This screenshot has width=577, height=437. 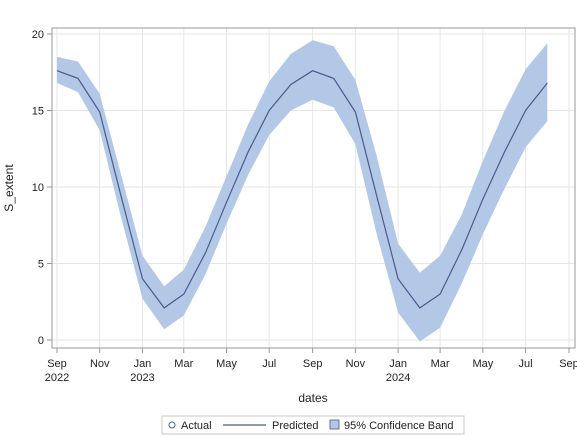 I want to click on legend-predicted-label: Predicted, so click(x=295, y=426).